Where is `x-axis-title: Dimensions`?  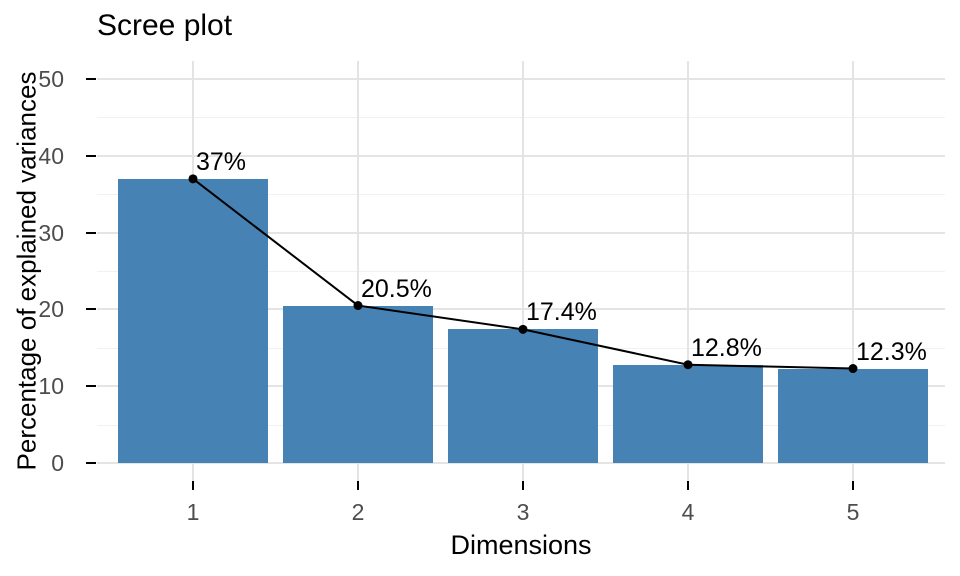
x-axis-title: Dimensions is located at coordinates (521, 545).